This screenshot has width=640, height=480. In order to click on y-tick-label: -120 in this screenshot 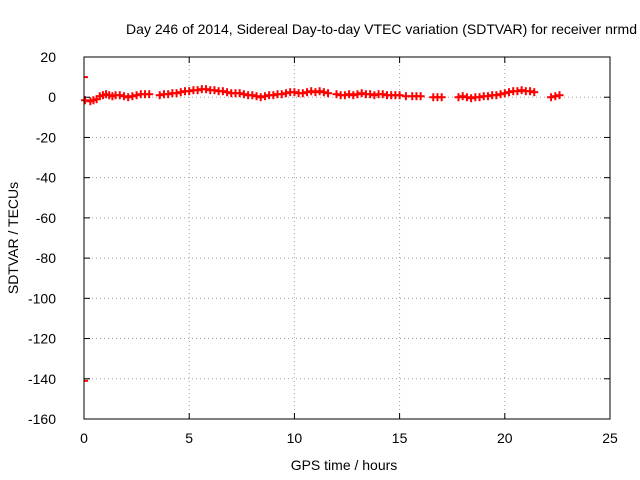, I will do `click(42, 339)`.